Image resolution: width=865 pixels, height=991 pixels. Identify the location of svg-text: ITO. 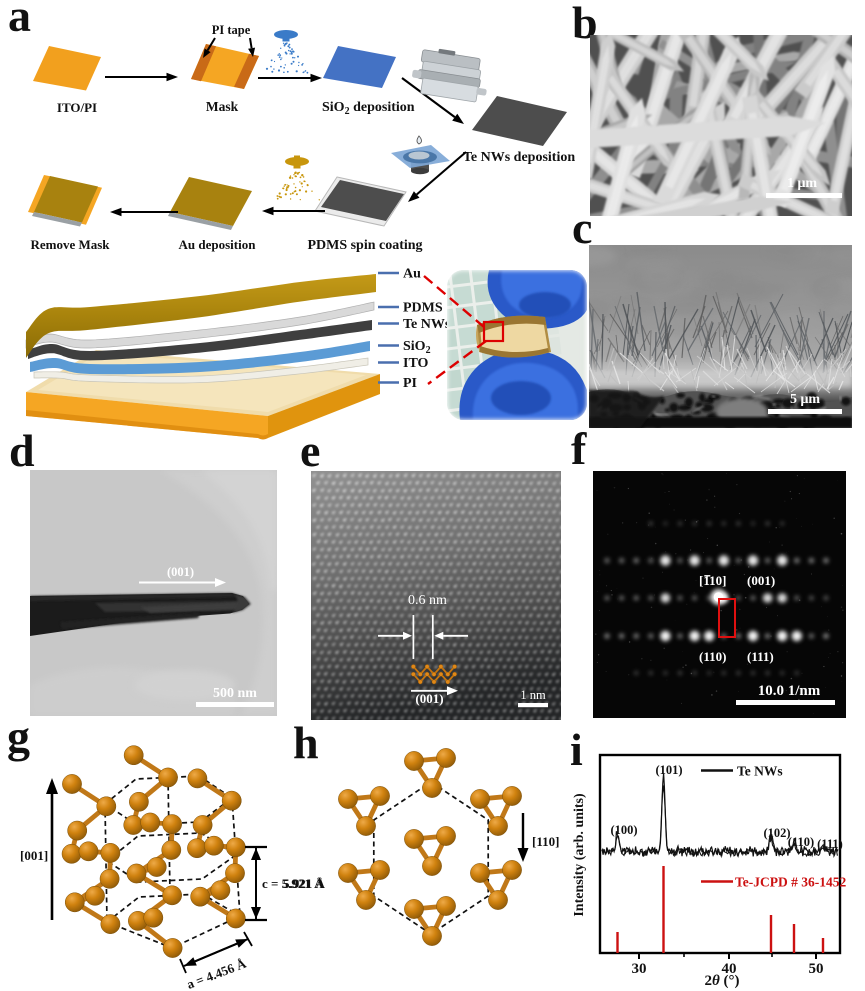
(416, 363).